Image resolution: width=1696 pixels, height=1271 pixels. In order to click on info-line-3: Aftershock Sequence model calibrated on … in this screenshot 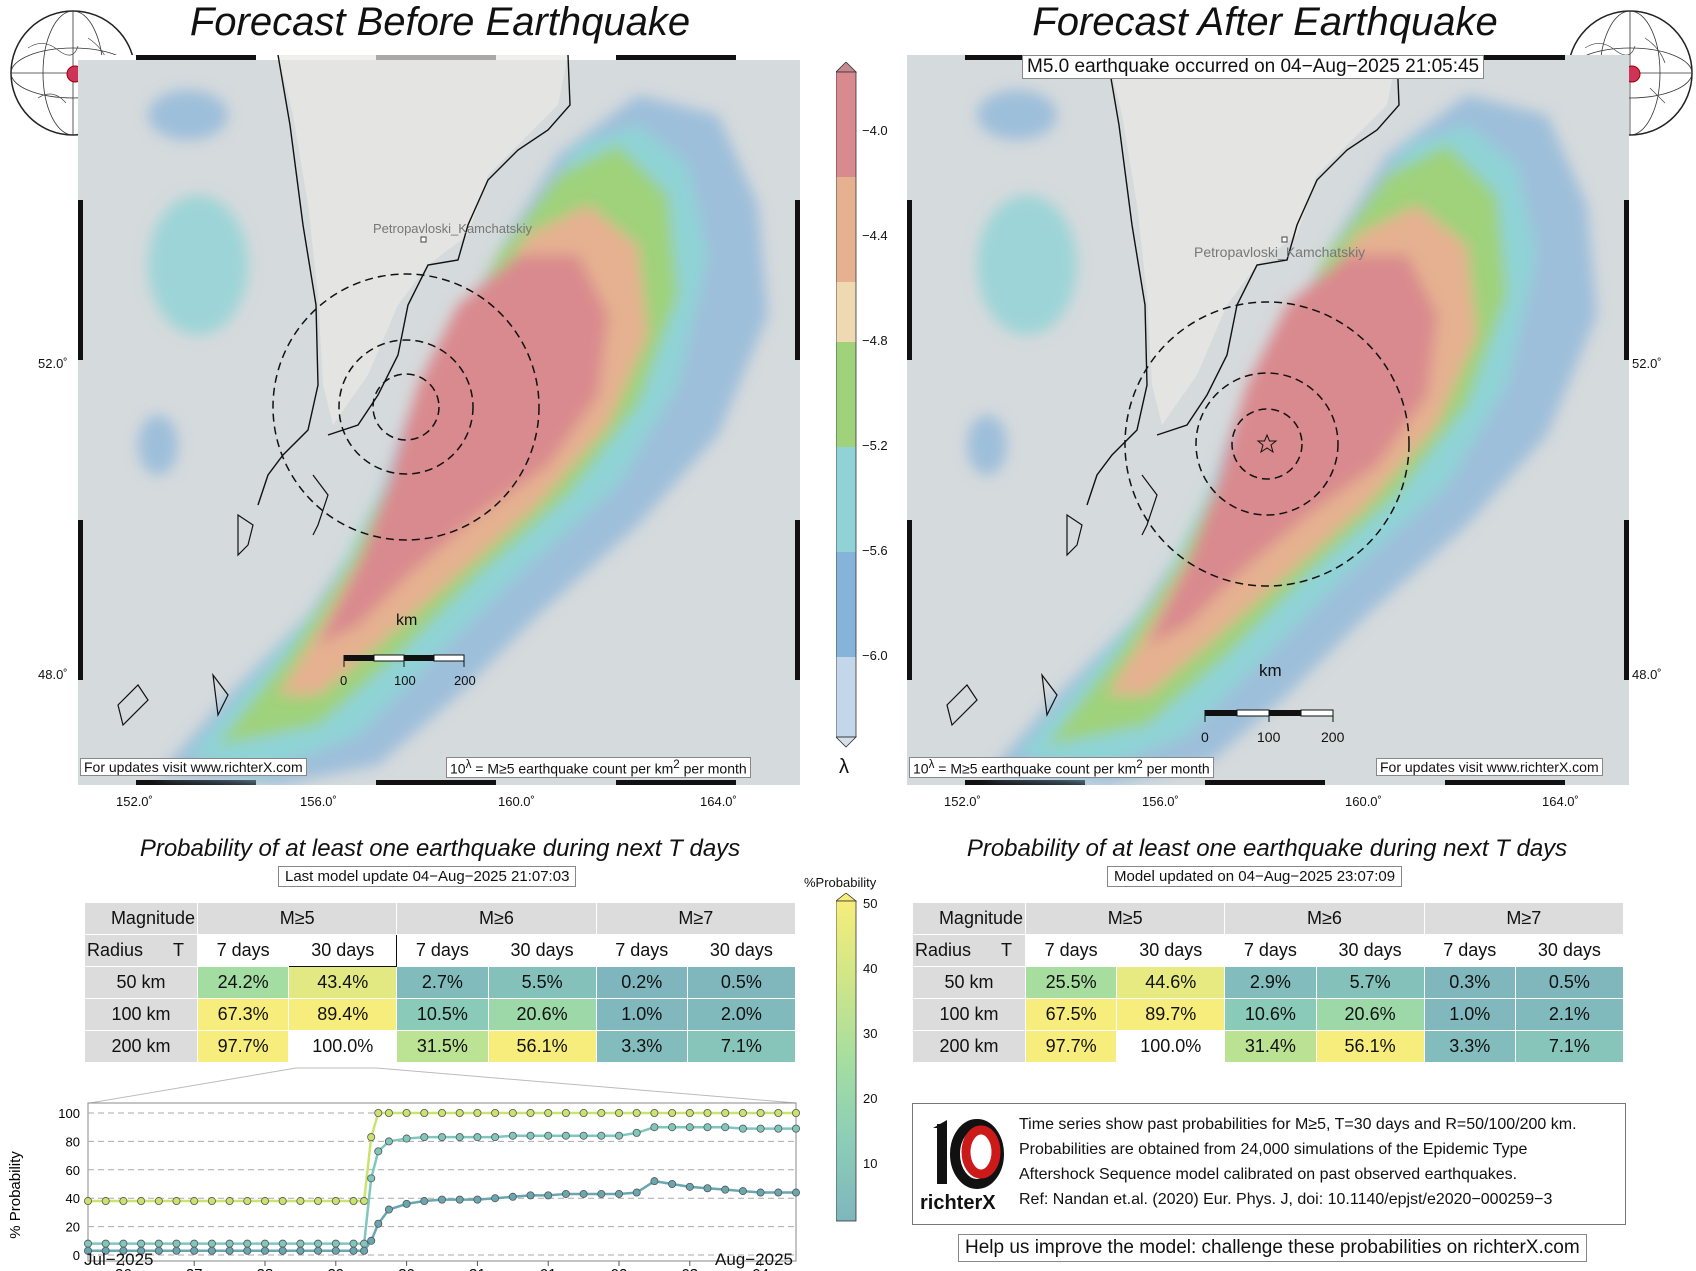, I will do `click(1268, 1174)`.